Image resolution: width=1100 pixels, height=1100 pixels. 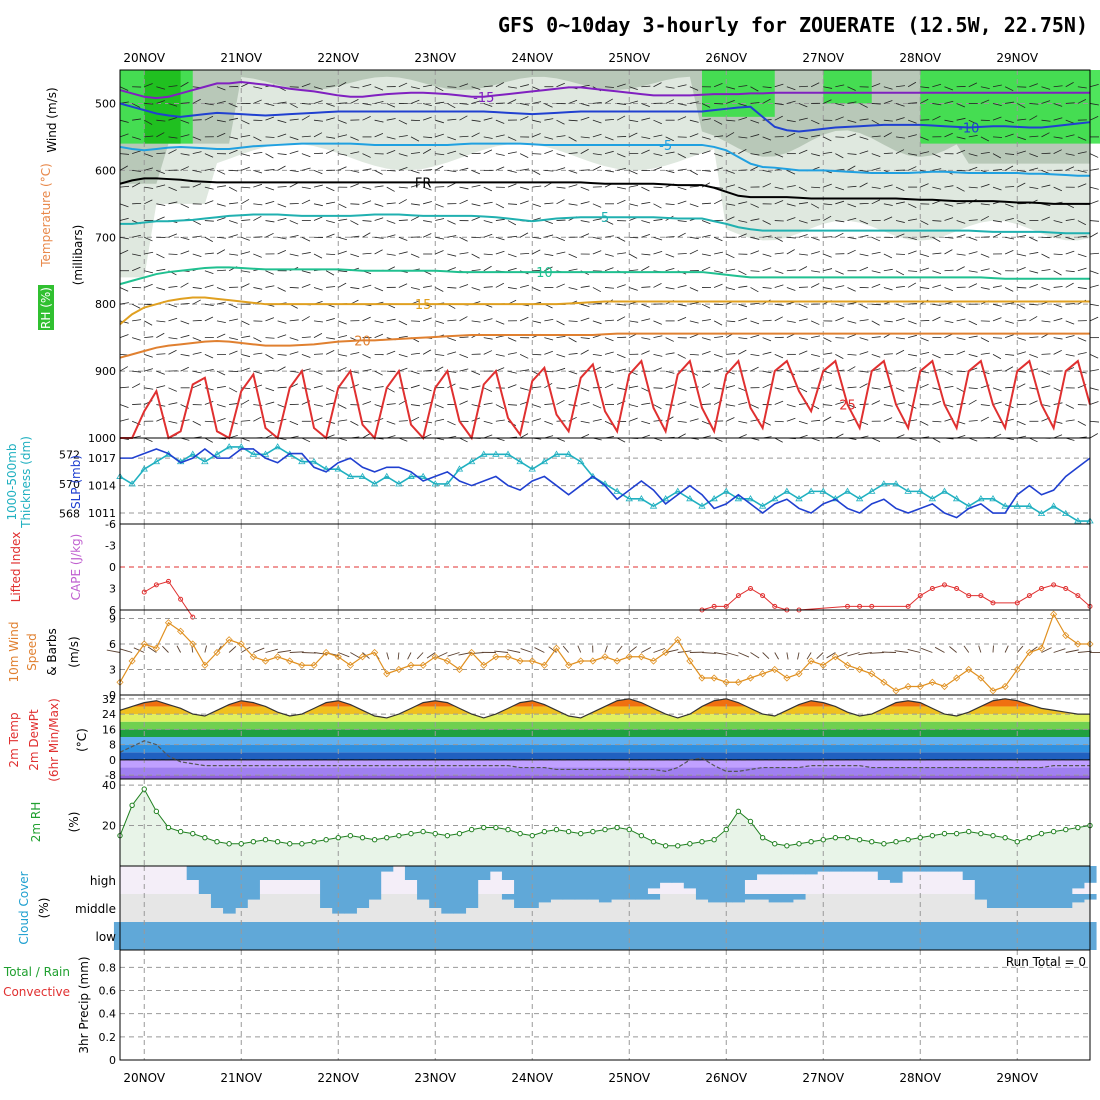 I want to click on date-label-bottom: 29NOV, so click(x=1017, y=1078).